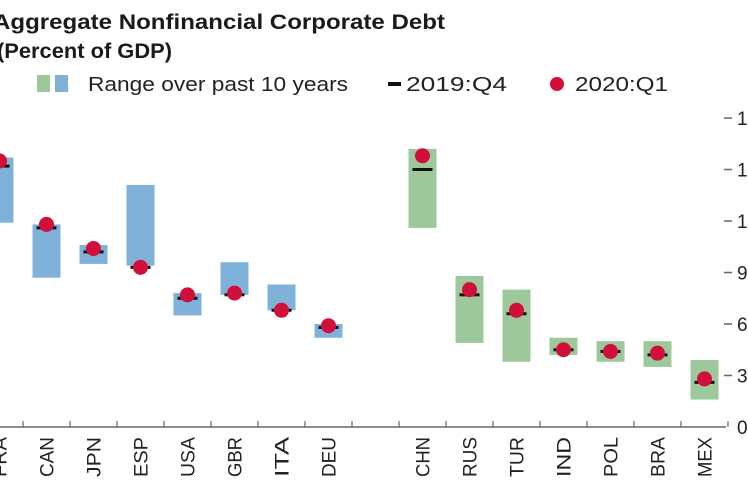  I want to click on y-tick-label: 150, so click(742, 171).